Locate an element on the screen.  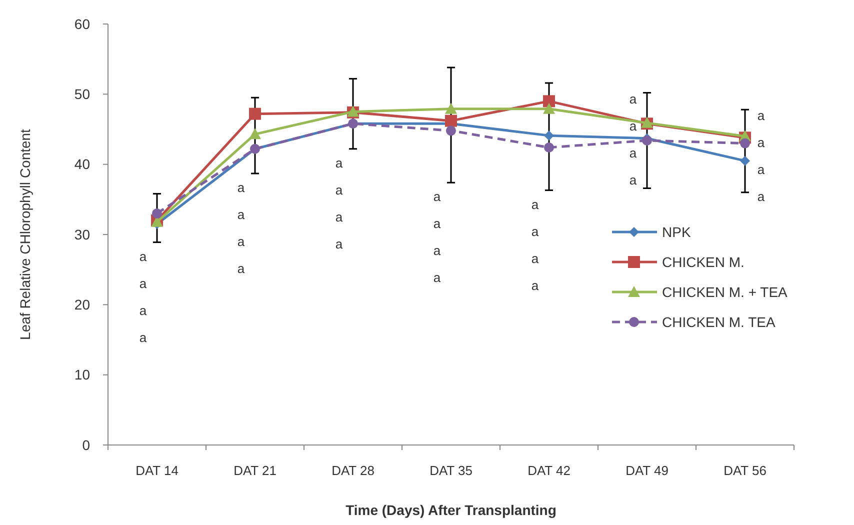
x-tick-label: DAT 21 is located at coordinates (255, 470).